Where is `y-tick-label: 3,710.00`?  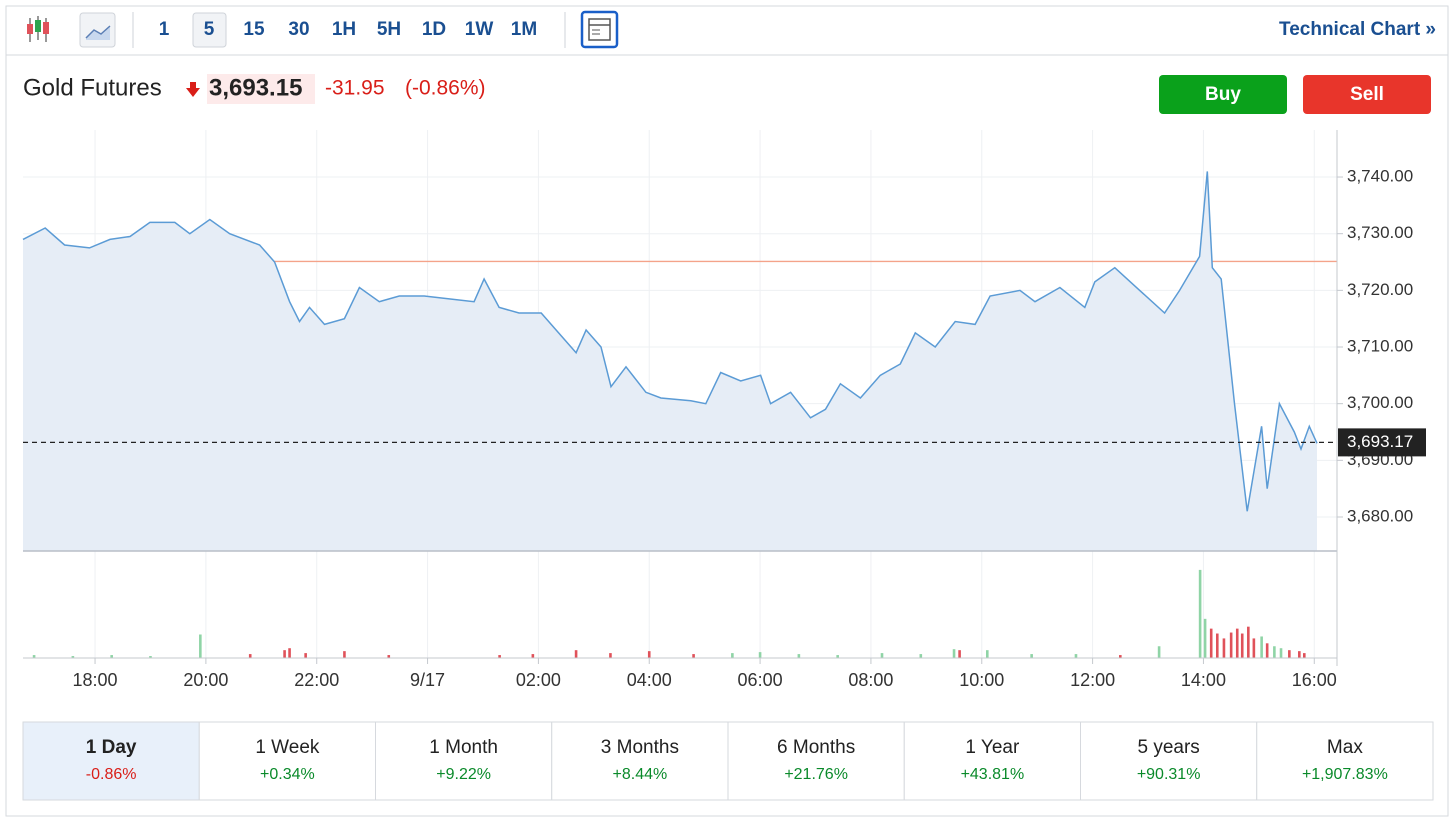 y-tick-label: 3,710.00 is located at coordinates (1380, 346).